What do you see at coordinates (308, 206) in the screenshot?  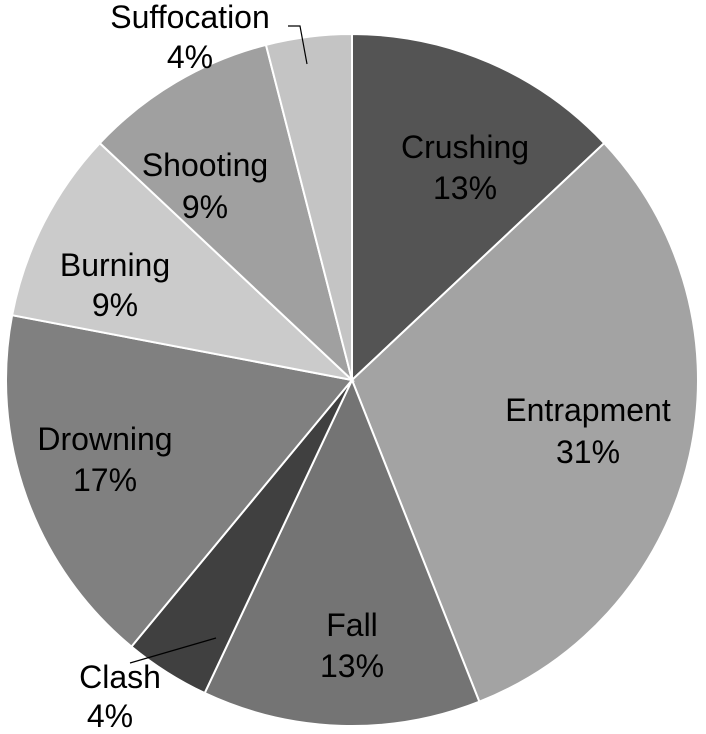 I see `slice-suffocation` at bounding box center [308, 206].